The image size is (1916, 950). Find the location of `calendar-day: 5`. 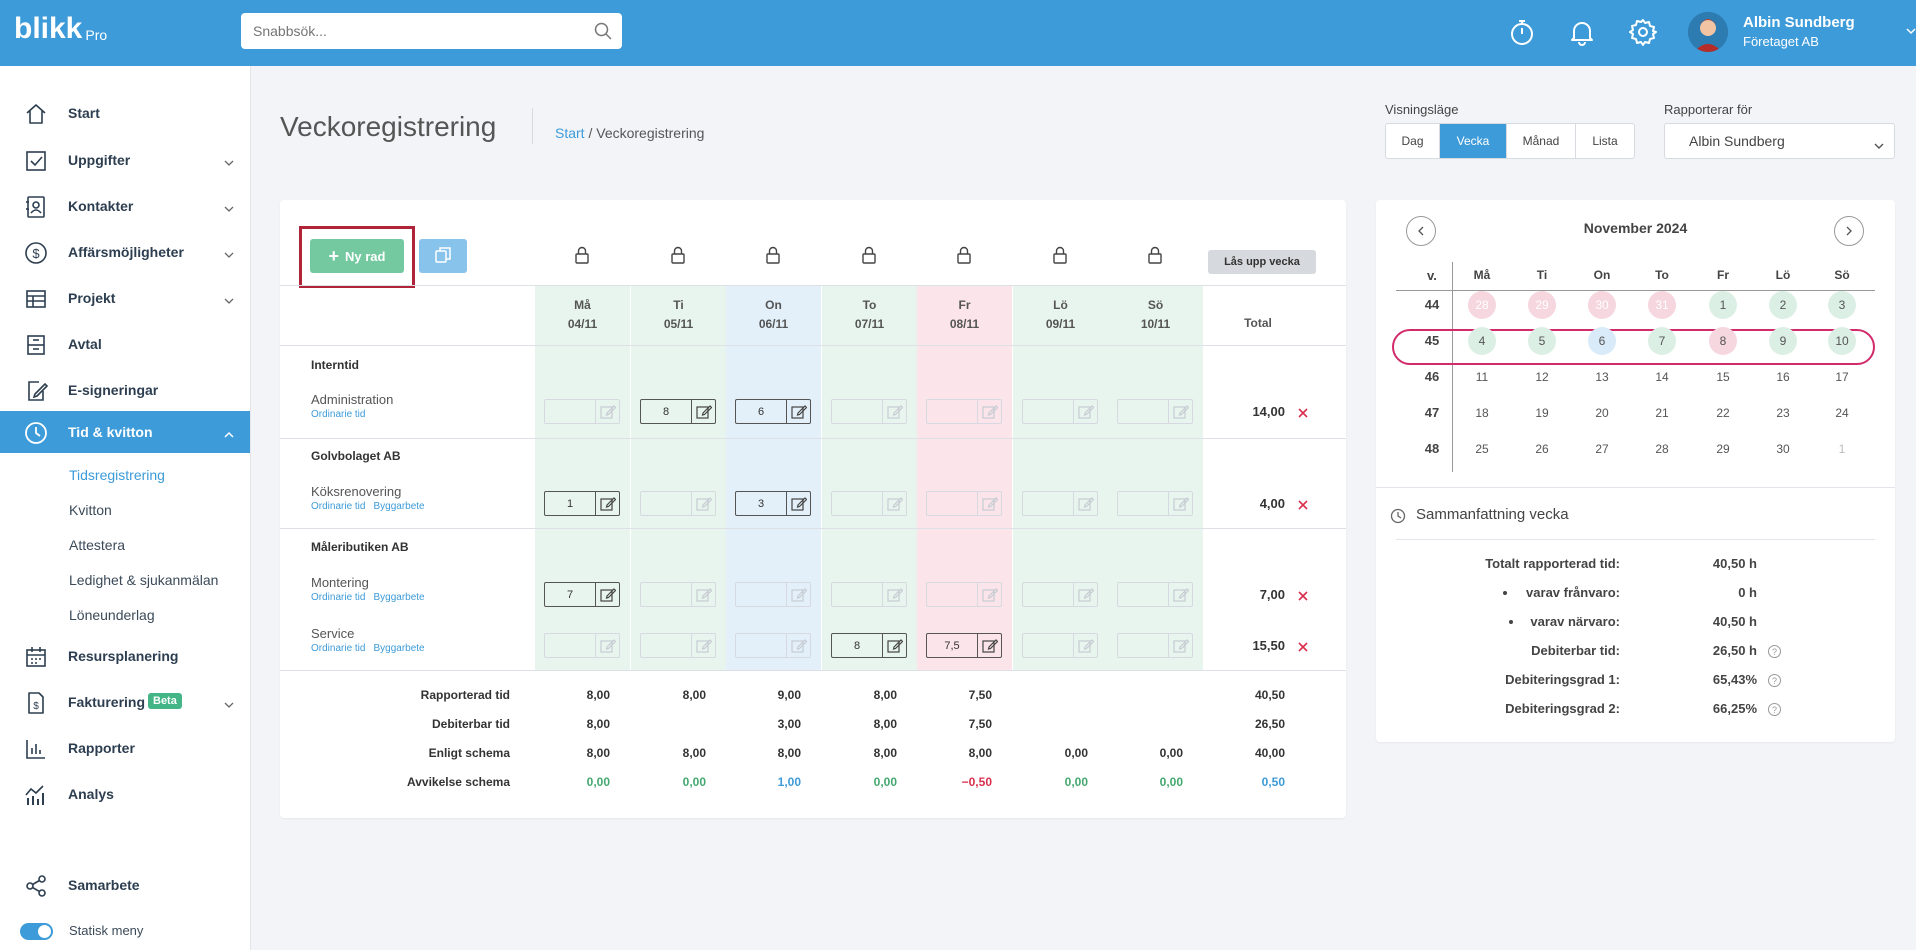

calendar-day: 5 is located at coordinates (1542, 341).